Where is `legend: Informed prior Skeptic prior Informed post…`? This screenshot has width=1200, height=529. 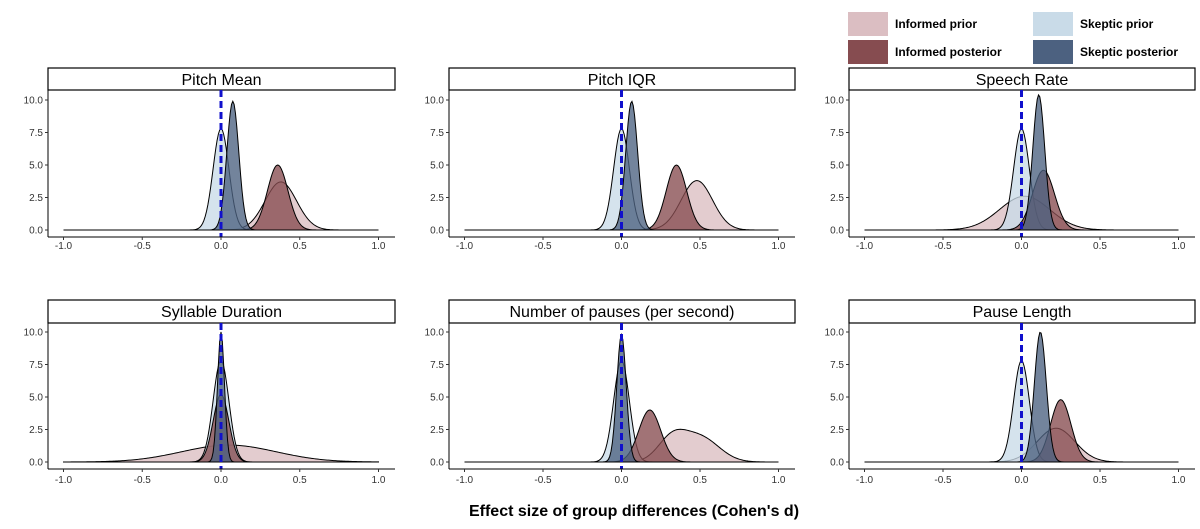 legend: Informed prior Skeptic prior Informed post… is located at coordinates (1013, 38).